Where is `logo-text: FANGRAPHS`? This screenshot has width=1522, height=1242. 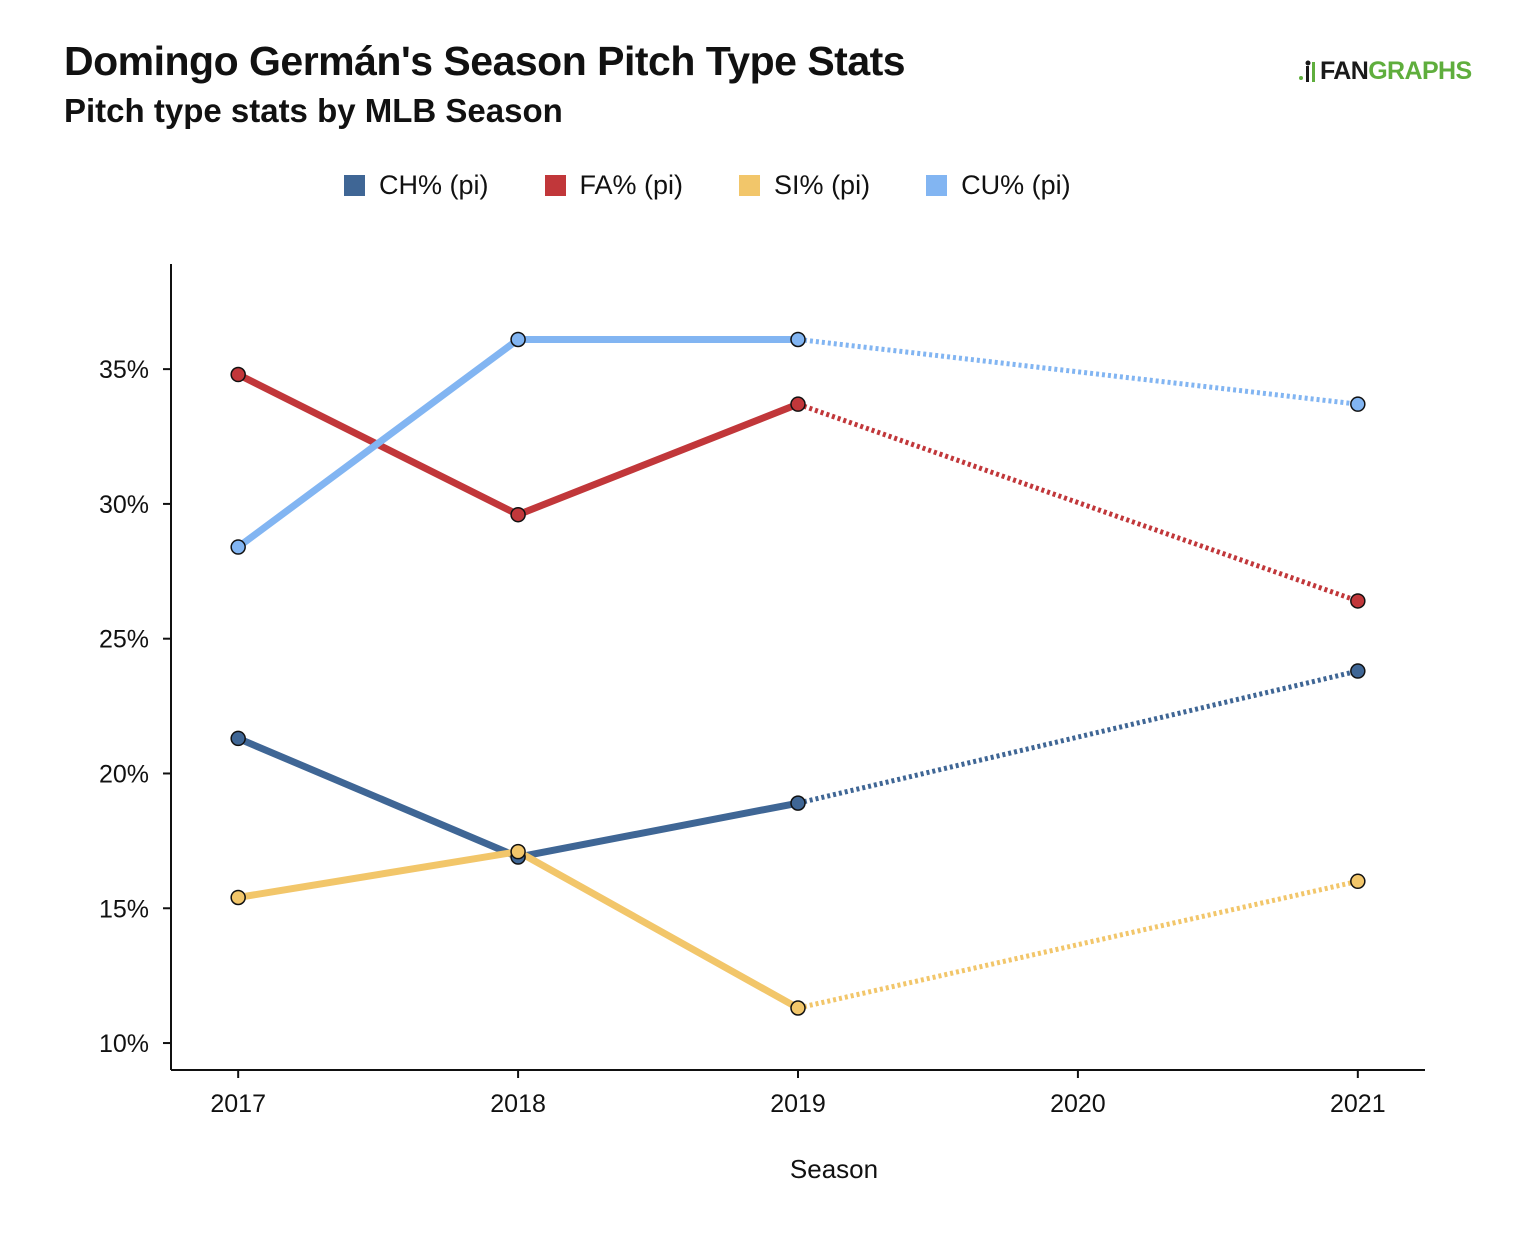
logo-text: FANGRAPHS is located at coordinates (1396, 71).